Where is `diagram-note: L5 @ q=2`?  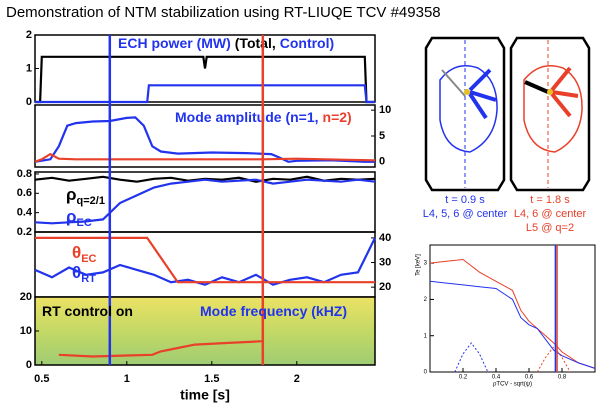 diagram-note: L5 @ q=2 is located at coordinates (550, 228).